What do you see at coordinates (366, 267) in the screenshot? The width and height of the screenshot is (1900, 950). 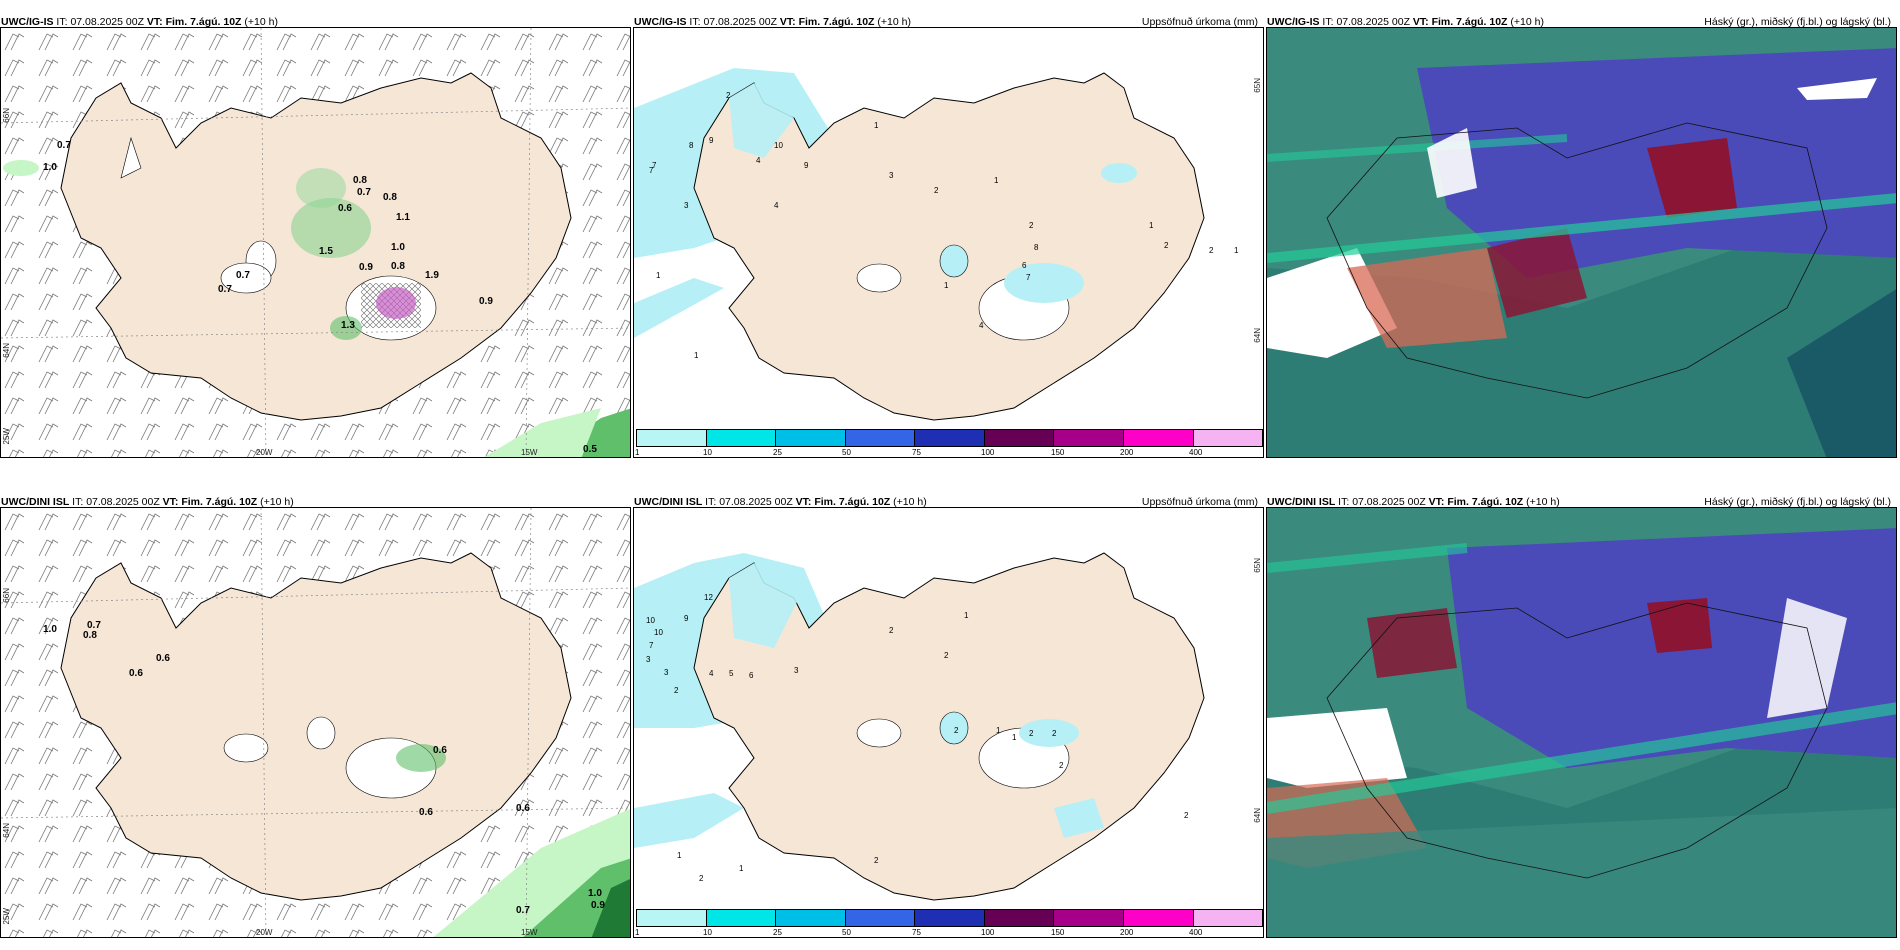 I see `value-label: 0.9` at bounding box center [366, 267].